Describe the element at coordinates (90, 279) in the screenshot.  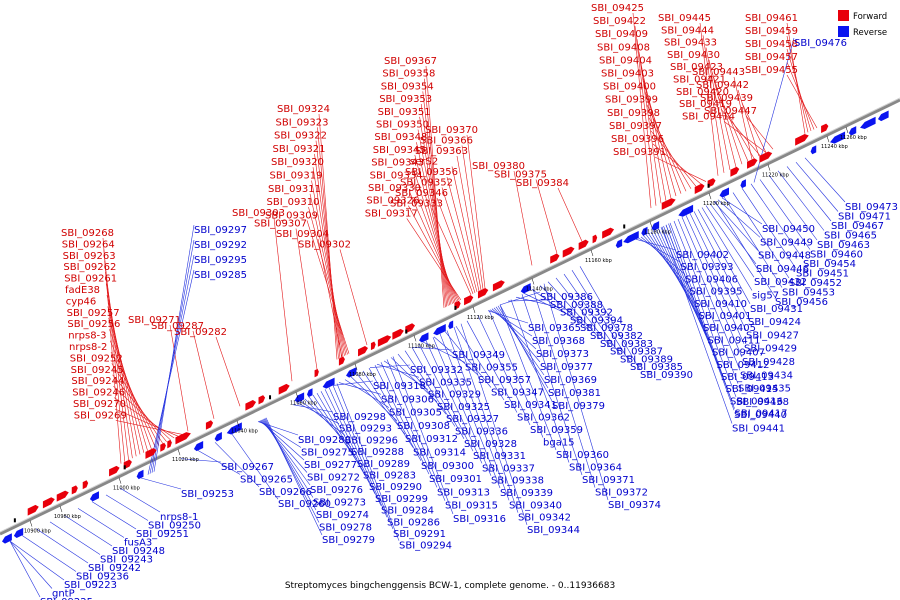
I see `forward-gene-label: SBI_09261` at that location.